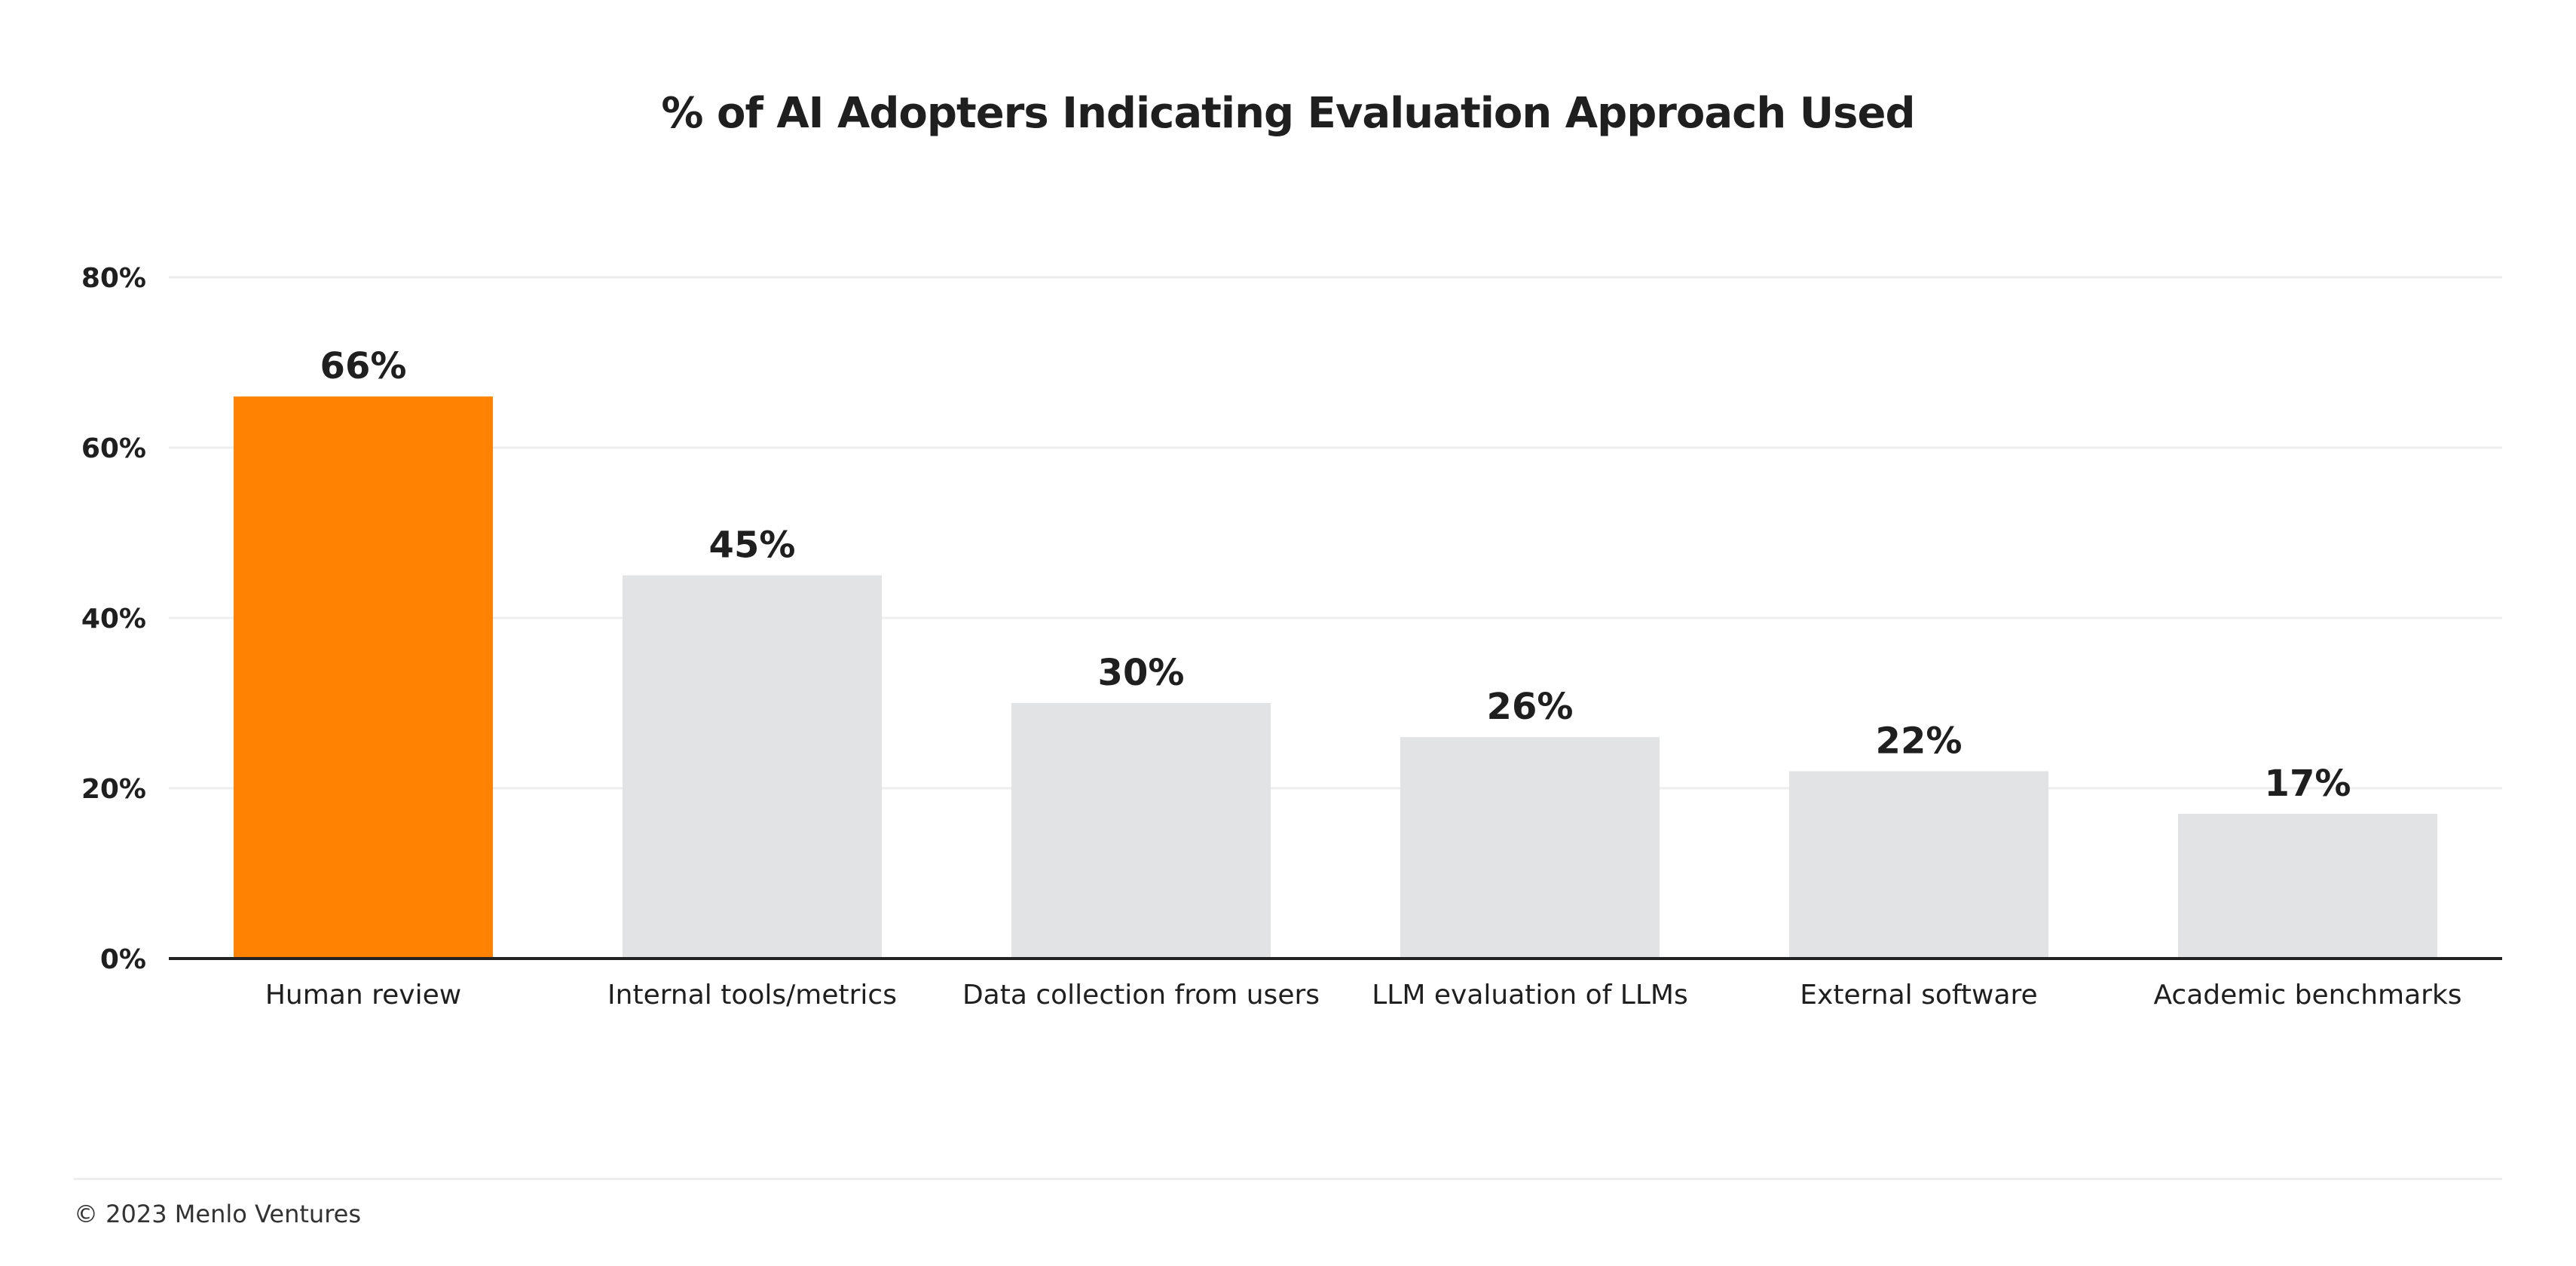 Image resolution: width=2576 pixels, height=1266 pixels. I want to click on data-label: 30%, so click(1141, 673).